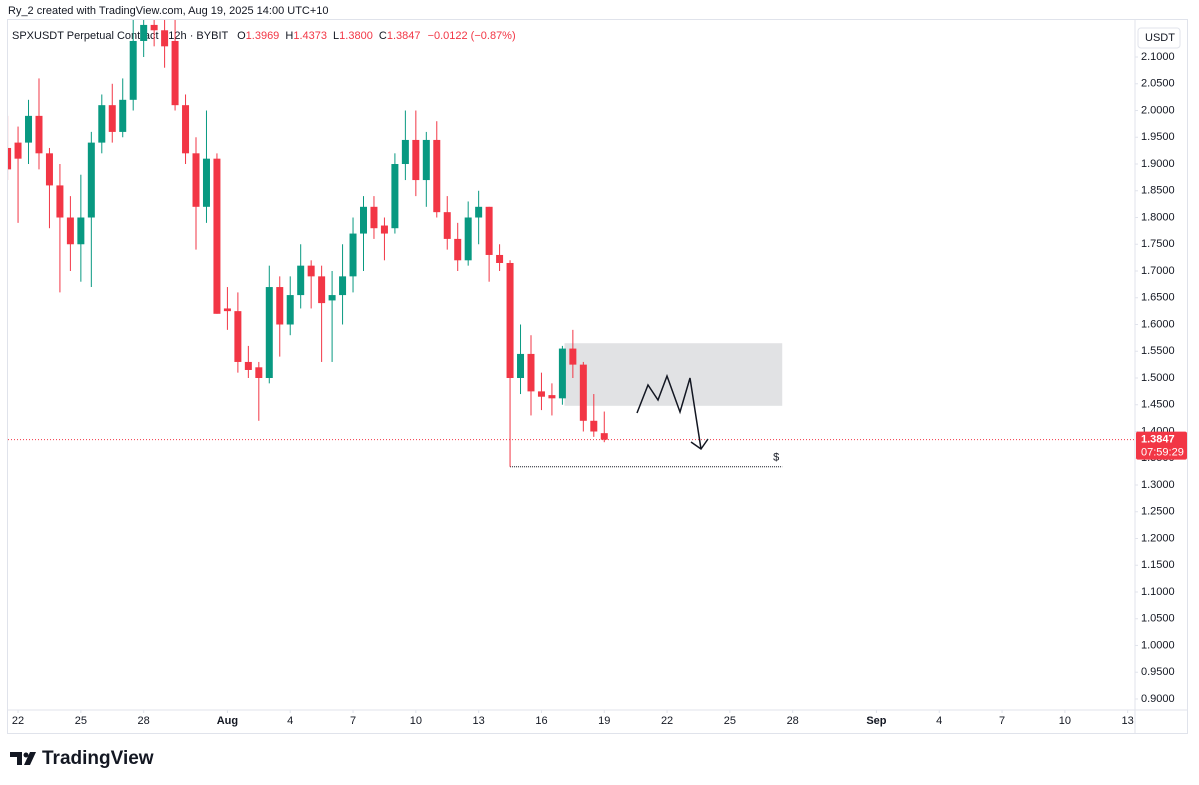 This screenshot has height=785, width=1199. What do you see at coordinates (336, 36) in the screenshot?
I see `ohlc-key: L` at bounding box center [336, 36].